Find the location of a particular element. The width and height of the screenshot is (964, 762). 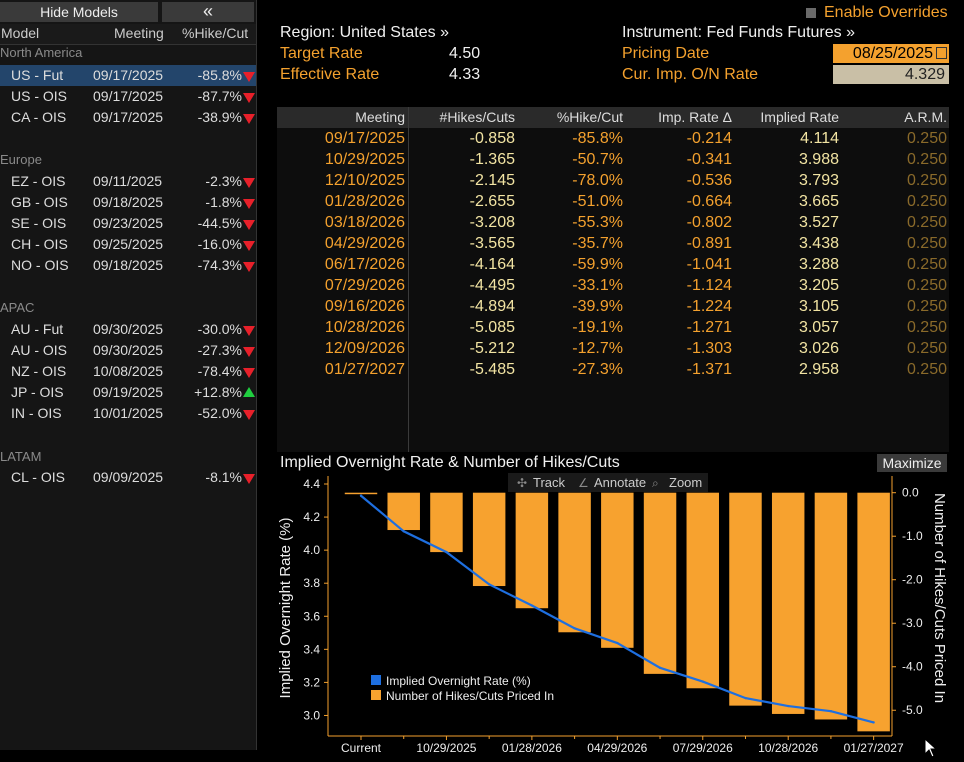

track-icon: ✣ is located at coordinates (522, 483).